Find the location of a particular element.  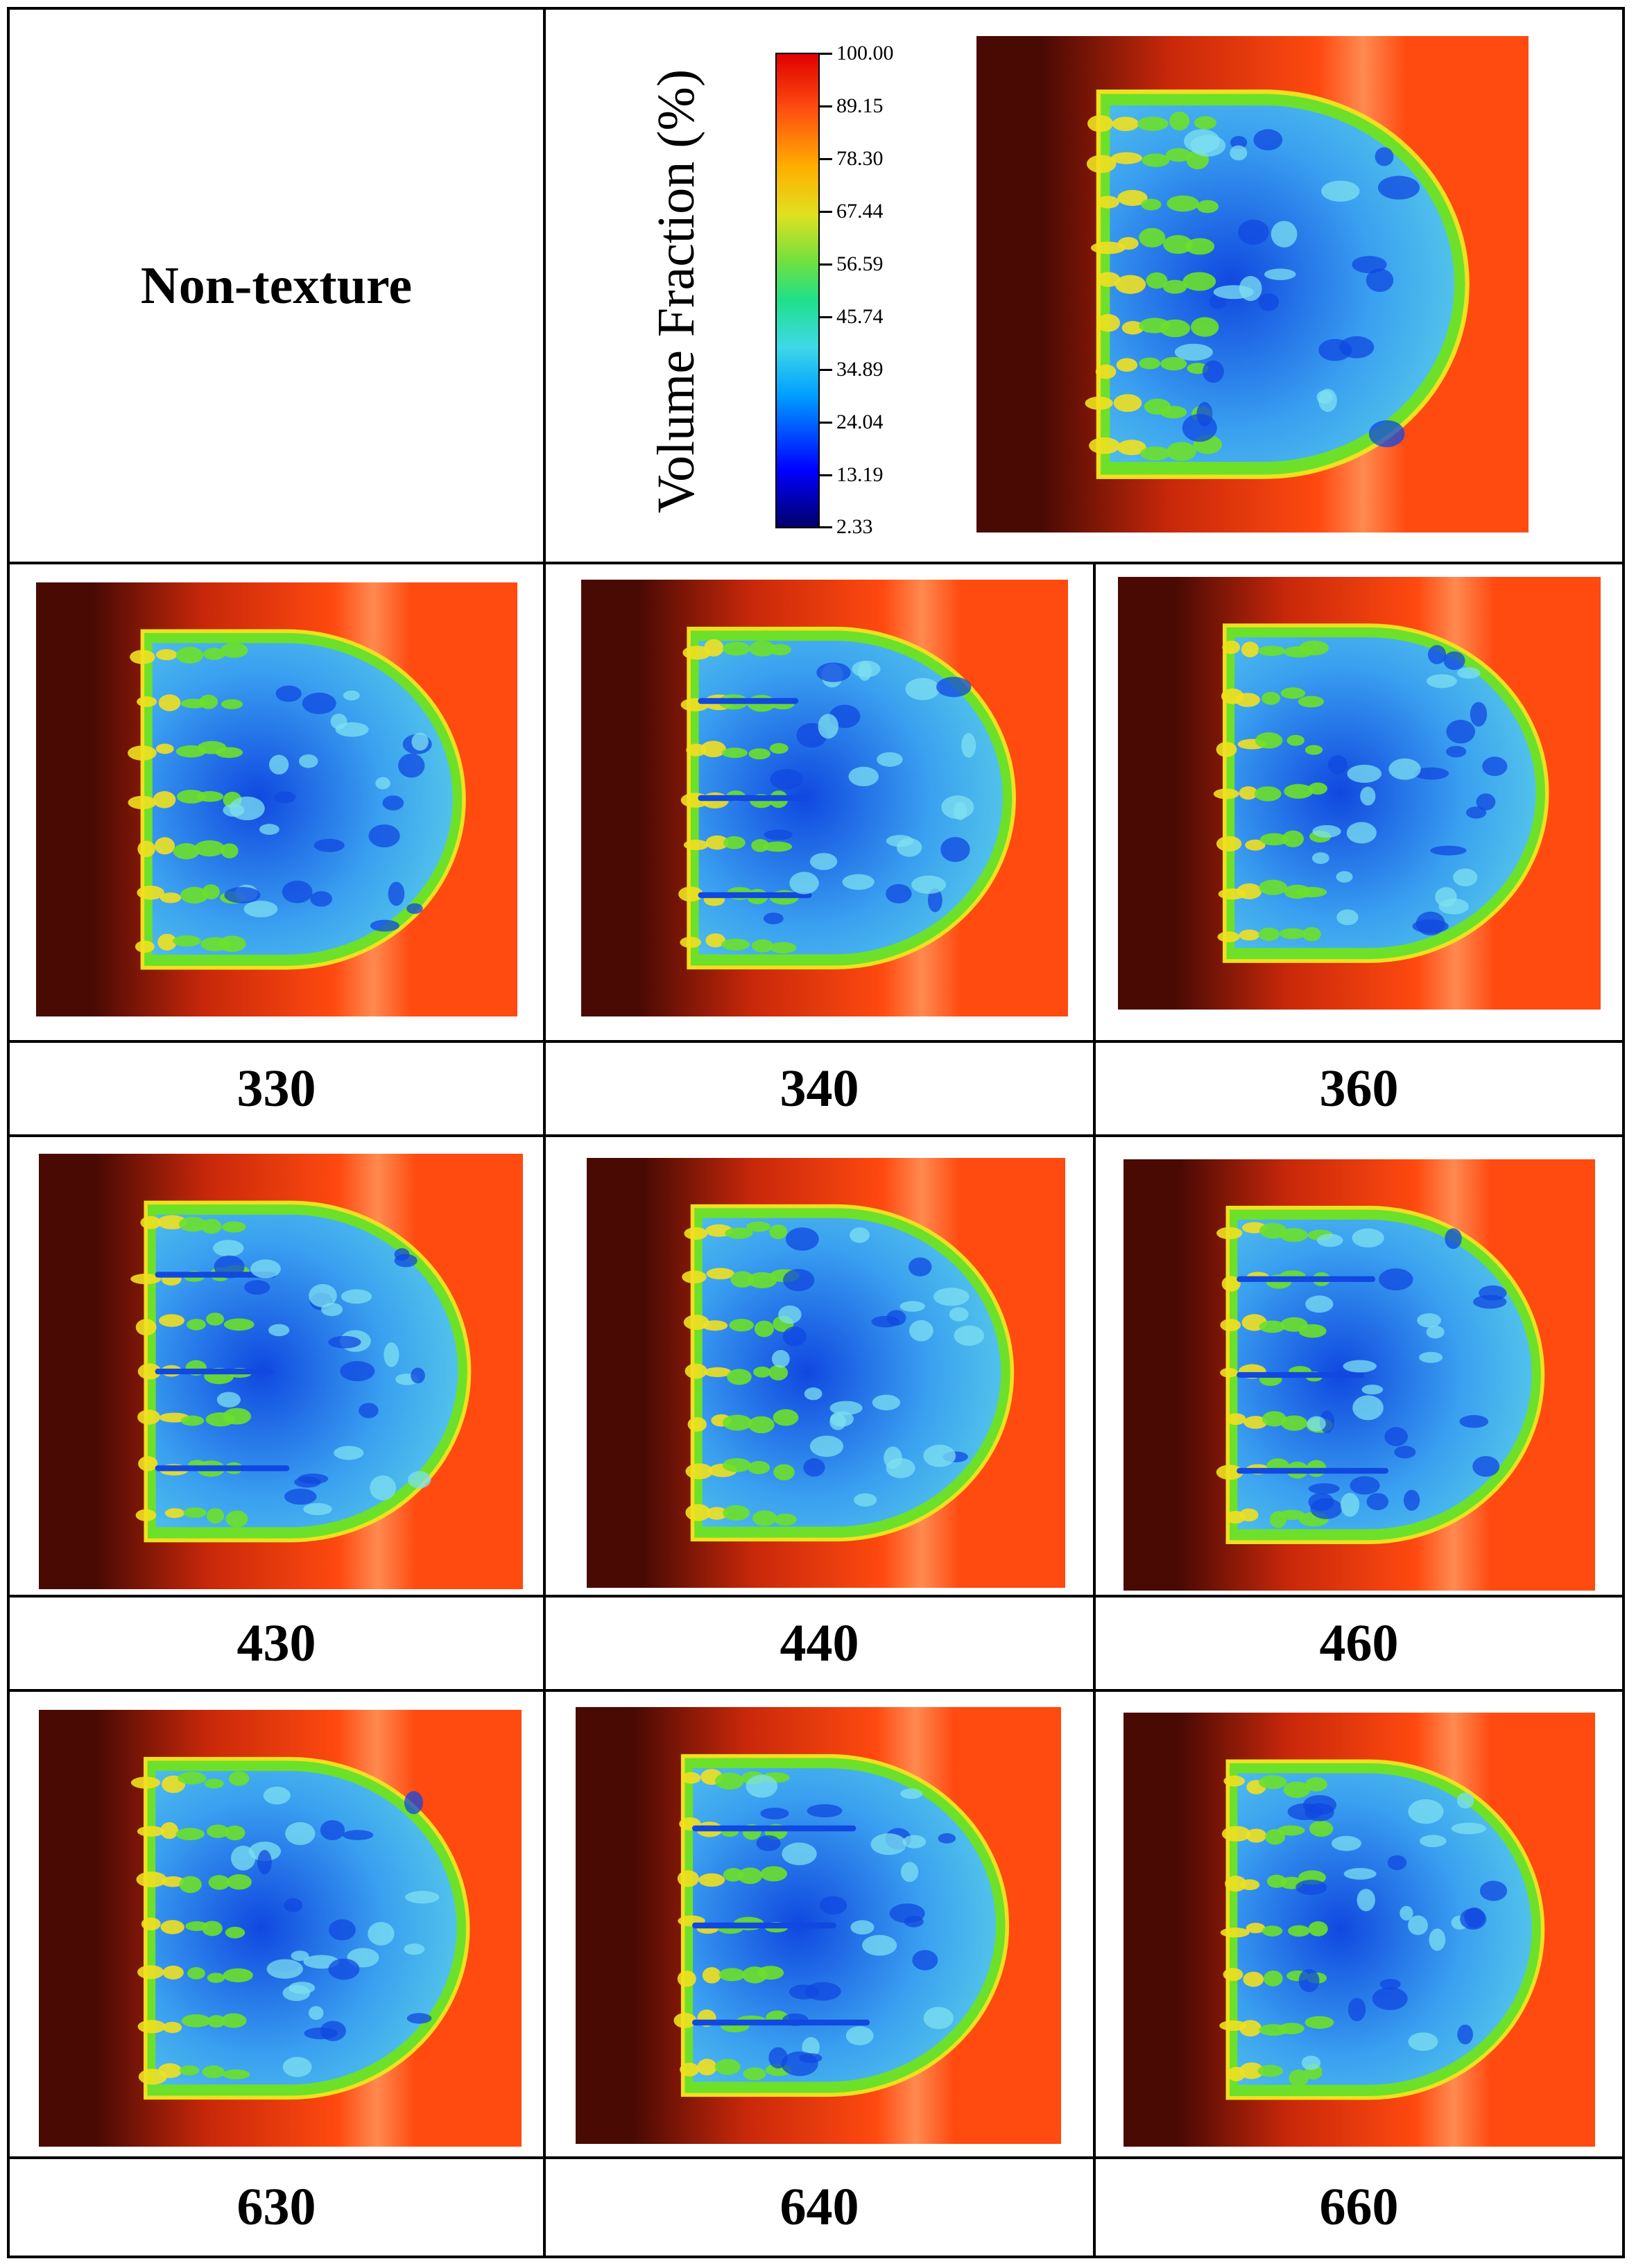

colorbar is located at coordinates (797, 290).